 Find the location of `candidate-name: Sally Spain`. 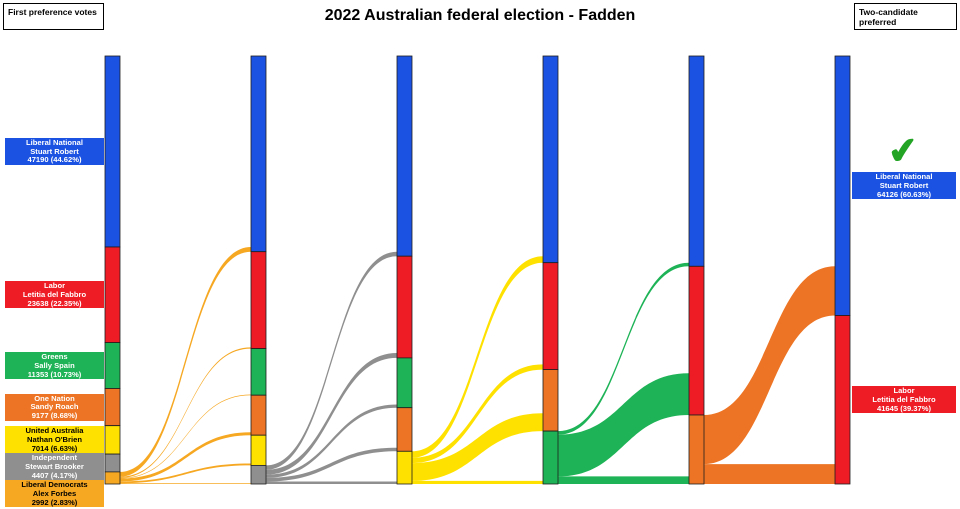

candidate-name: Sally Spain is located at coordinates (54, 365).